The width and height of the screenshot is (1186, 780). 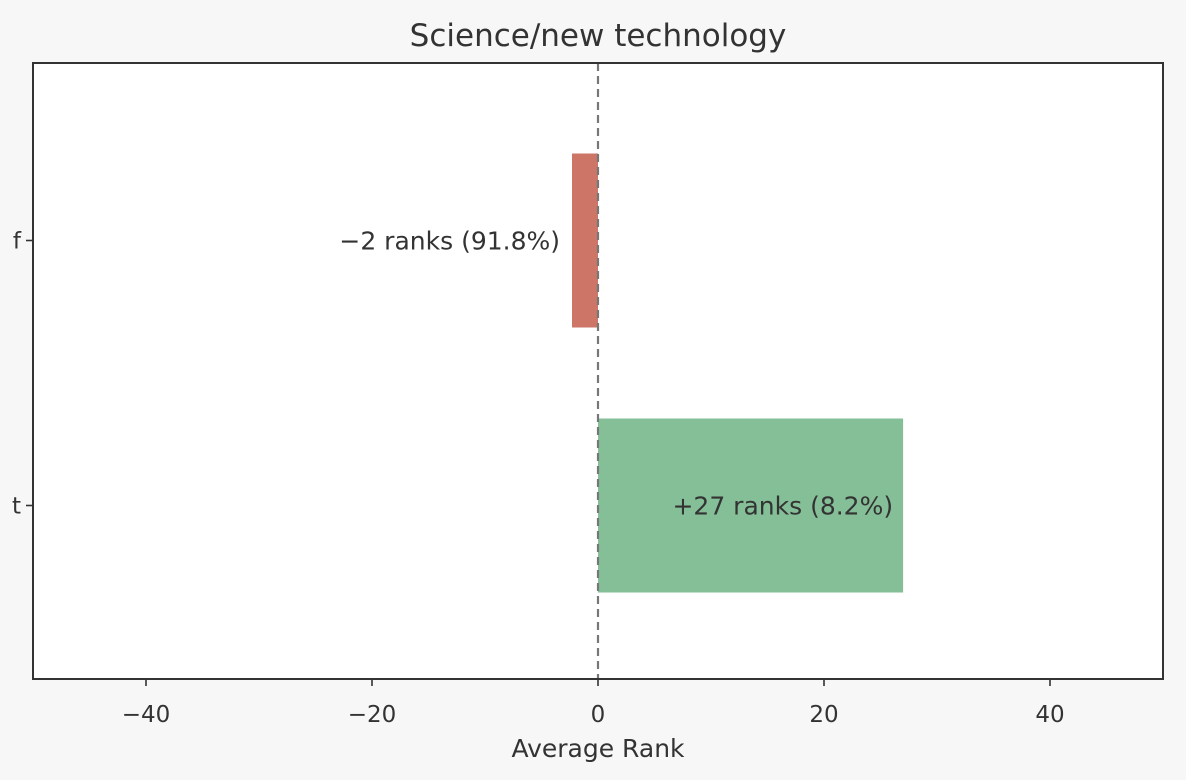 What do you see at coordinates (372, 715) in the screenshot?
I see `x-tick-label: −20` at bounding box center [372, 715].